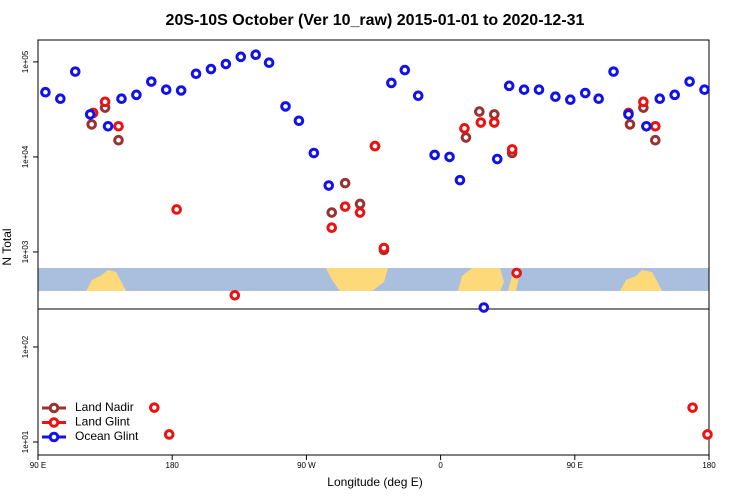 The image size is (750, 500). Describe the element at coordinates (102, 422) in the screenshot. I see `legend-label: Land Glint` at that location.